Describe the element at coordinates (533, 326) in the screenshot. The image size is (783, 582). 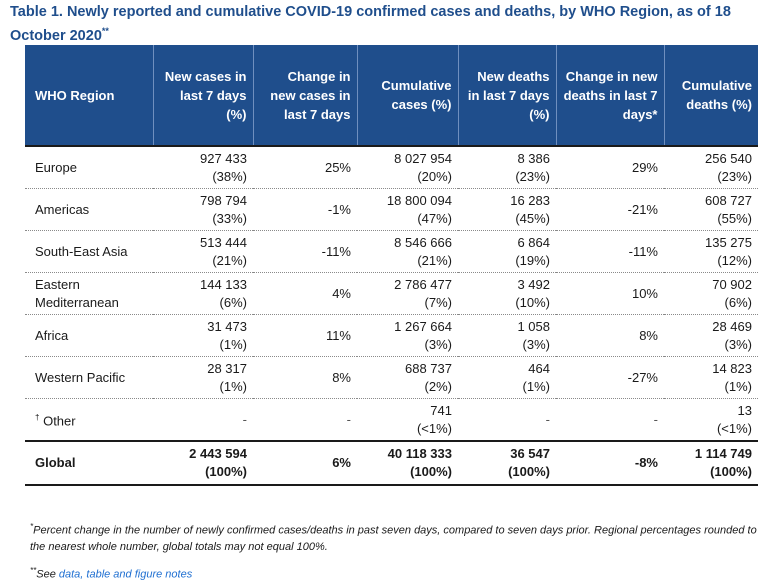
I see `new-deaths-value: 1 058` at that location.